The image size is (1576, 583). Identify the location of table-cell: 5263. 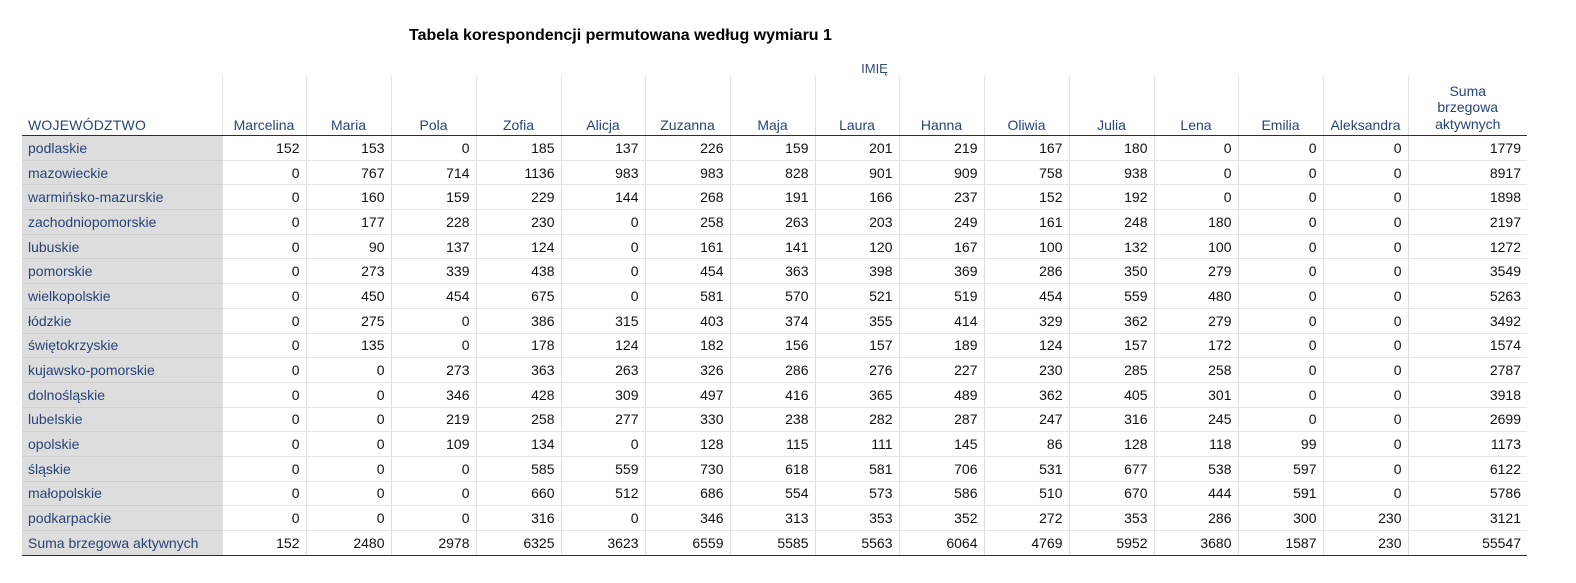
(1467, 296).